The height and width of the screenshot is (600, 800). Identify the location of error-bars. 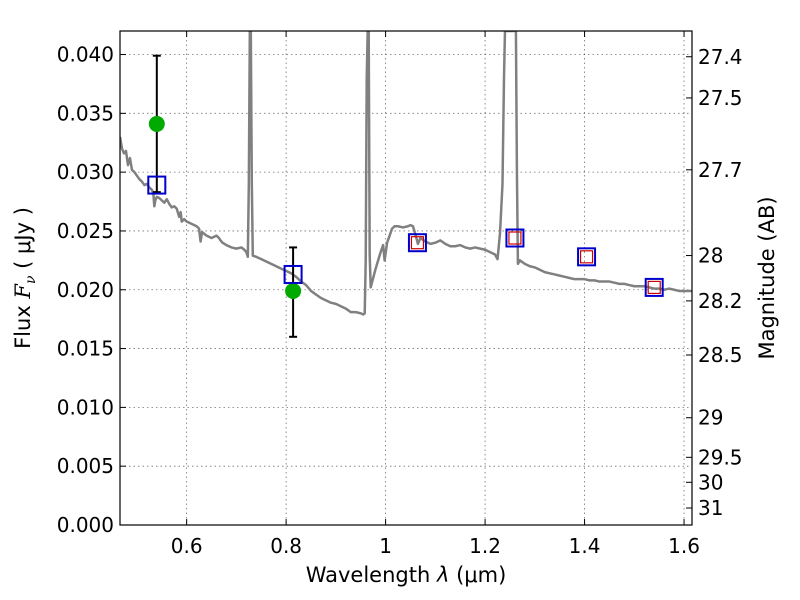
(225, 196).